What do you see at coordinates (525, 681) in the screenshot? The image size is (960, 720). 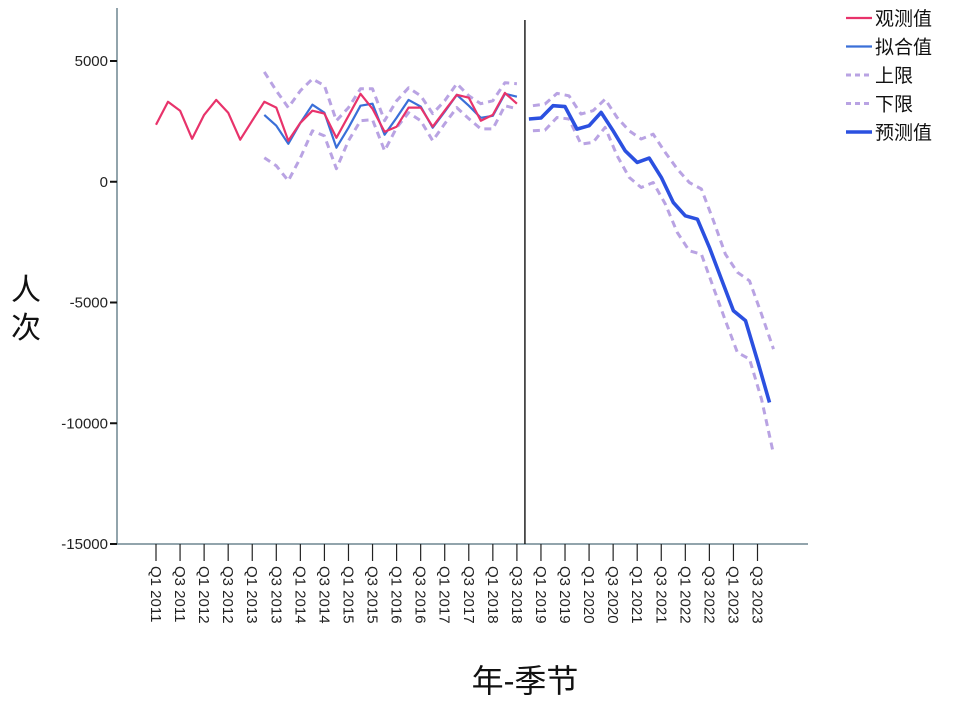 I see `x-axis-title: 年-季节` at bounding box center [525, 681].